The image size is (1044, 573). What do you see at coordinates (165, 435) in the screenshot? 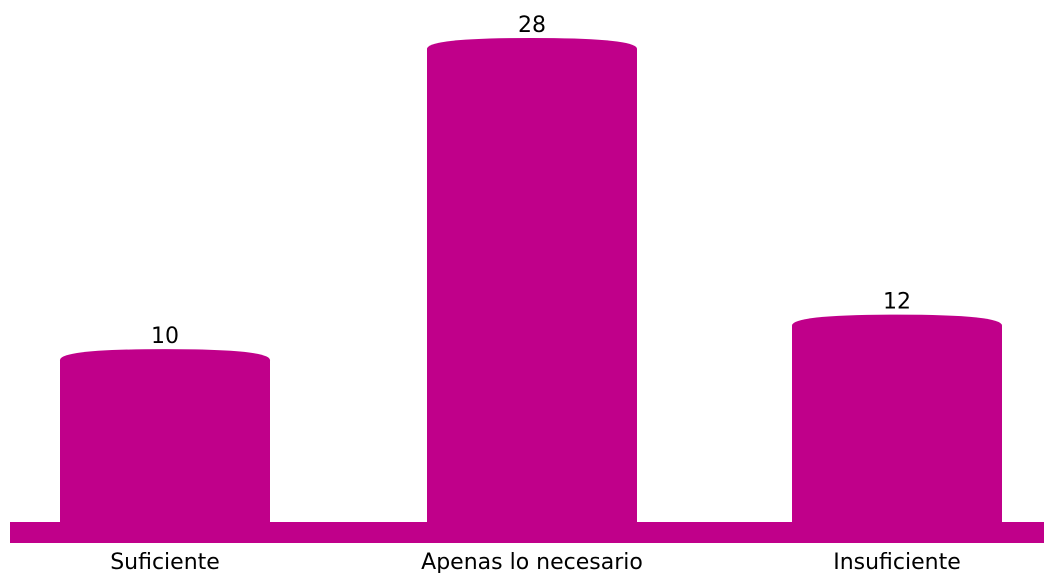
I see `bar-suficiente` at bounding box center [165, 435].